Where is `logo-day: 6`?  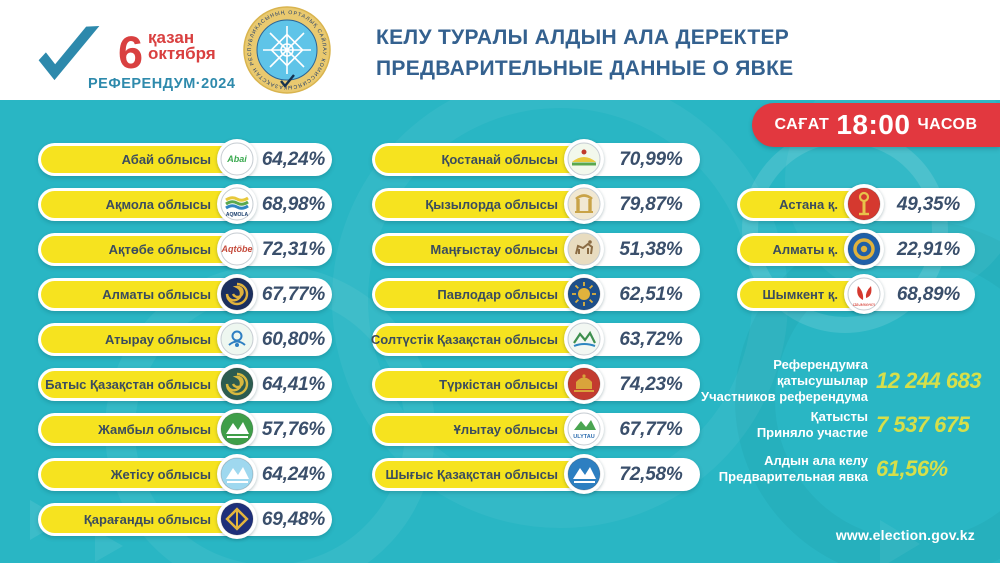 logo-day: 6 is located at coordinates (131, 52).